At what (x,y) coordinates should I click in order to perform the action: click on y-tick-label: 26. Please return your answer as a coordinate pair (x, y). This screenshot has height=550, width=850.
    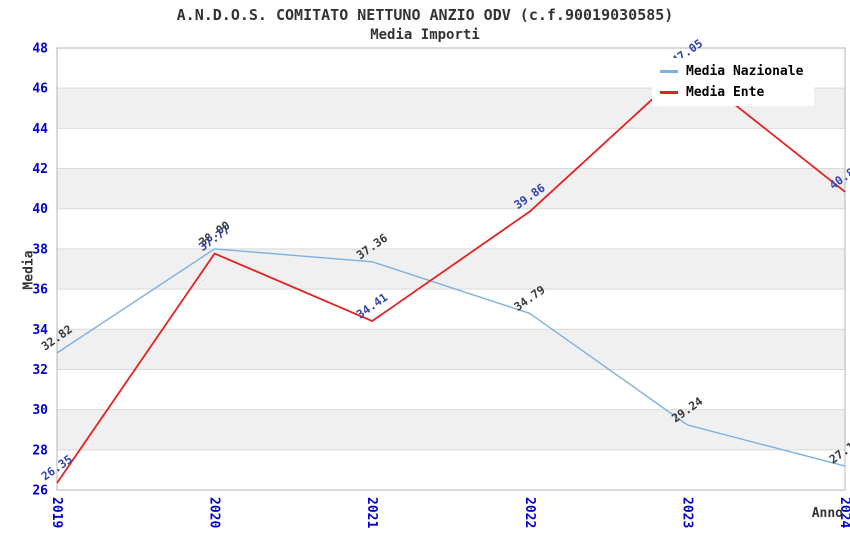
    Looking at the image, I should click on (40, 491).